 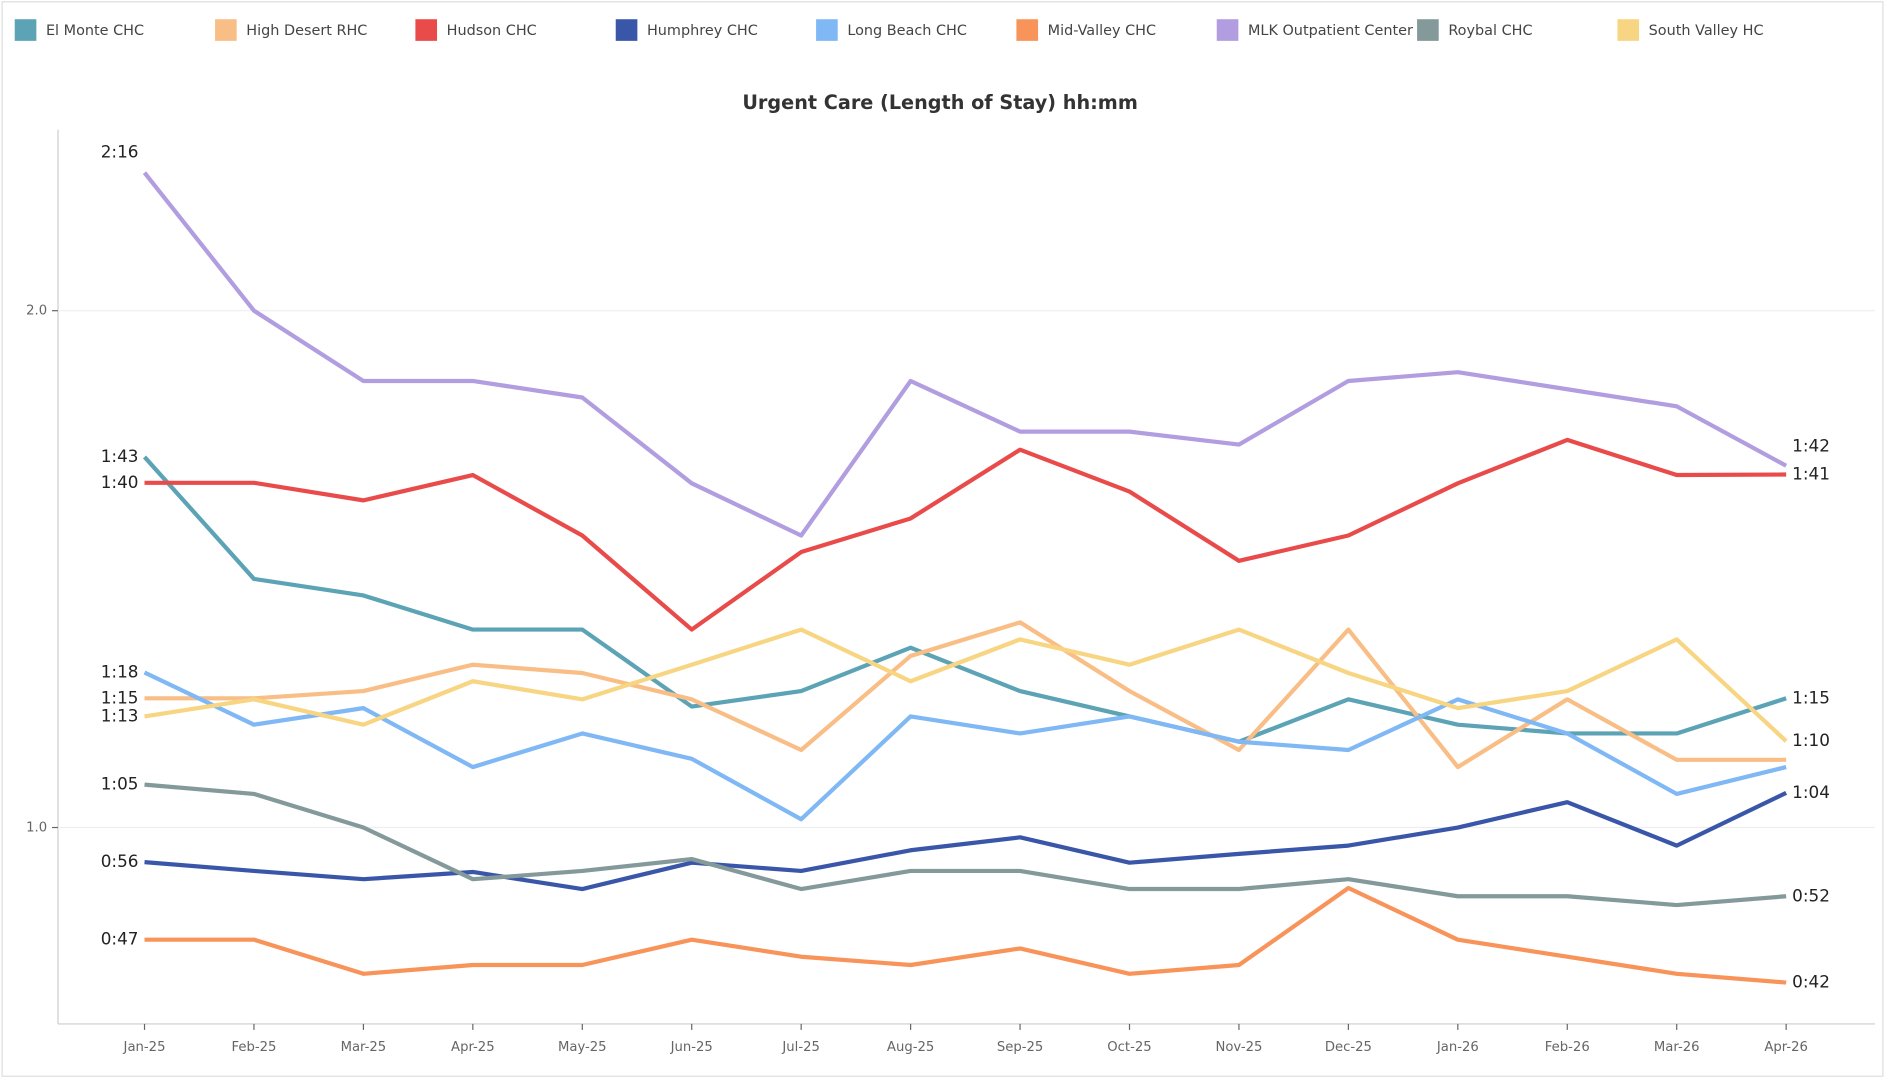 I want to click on value-label: 2:16, so click(x=120, y=151).